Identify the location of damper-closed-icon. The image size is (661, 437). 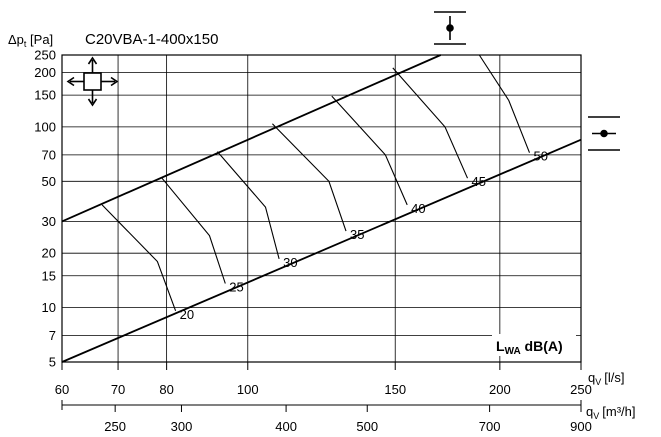
(604, 133).